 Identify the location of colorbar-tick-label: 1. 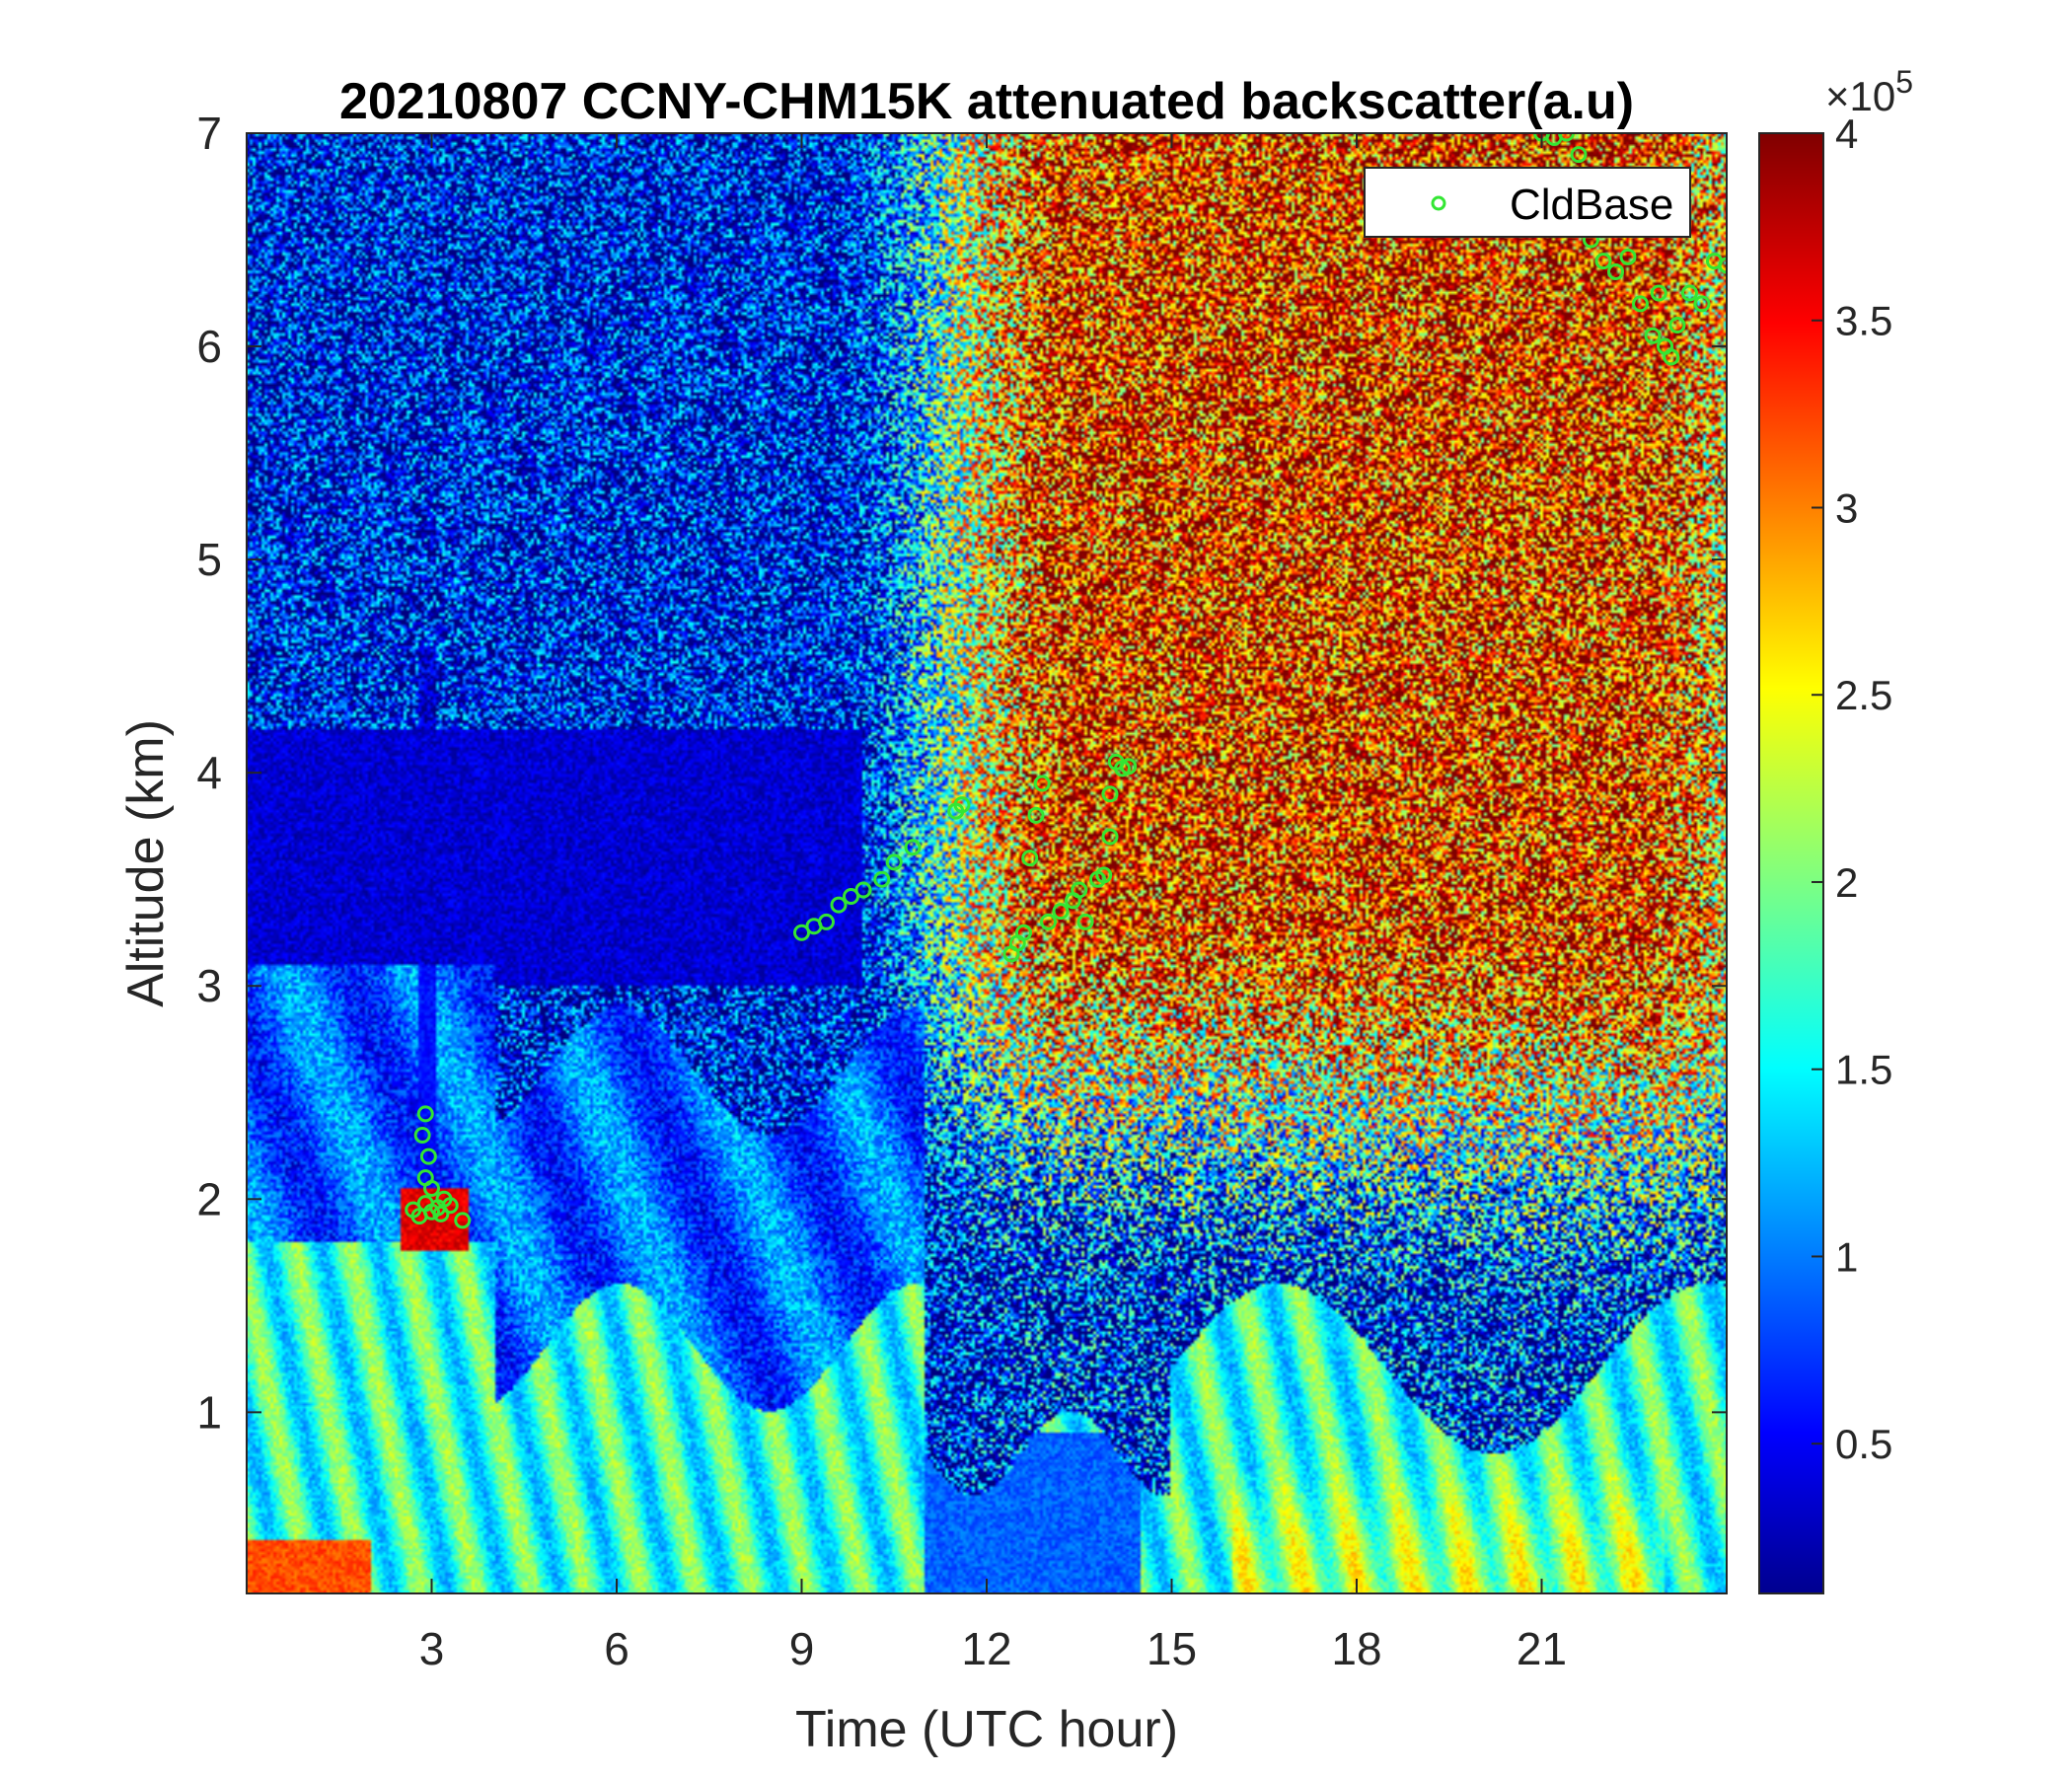
(1847, 1256).